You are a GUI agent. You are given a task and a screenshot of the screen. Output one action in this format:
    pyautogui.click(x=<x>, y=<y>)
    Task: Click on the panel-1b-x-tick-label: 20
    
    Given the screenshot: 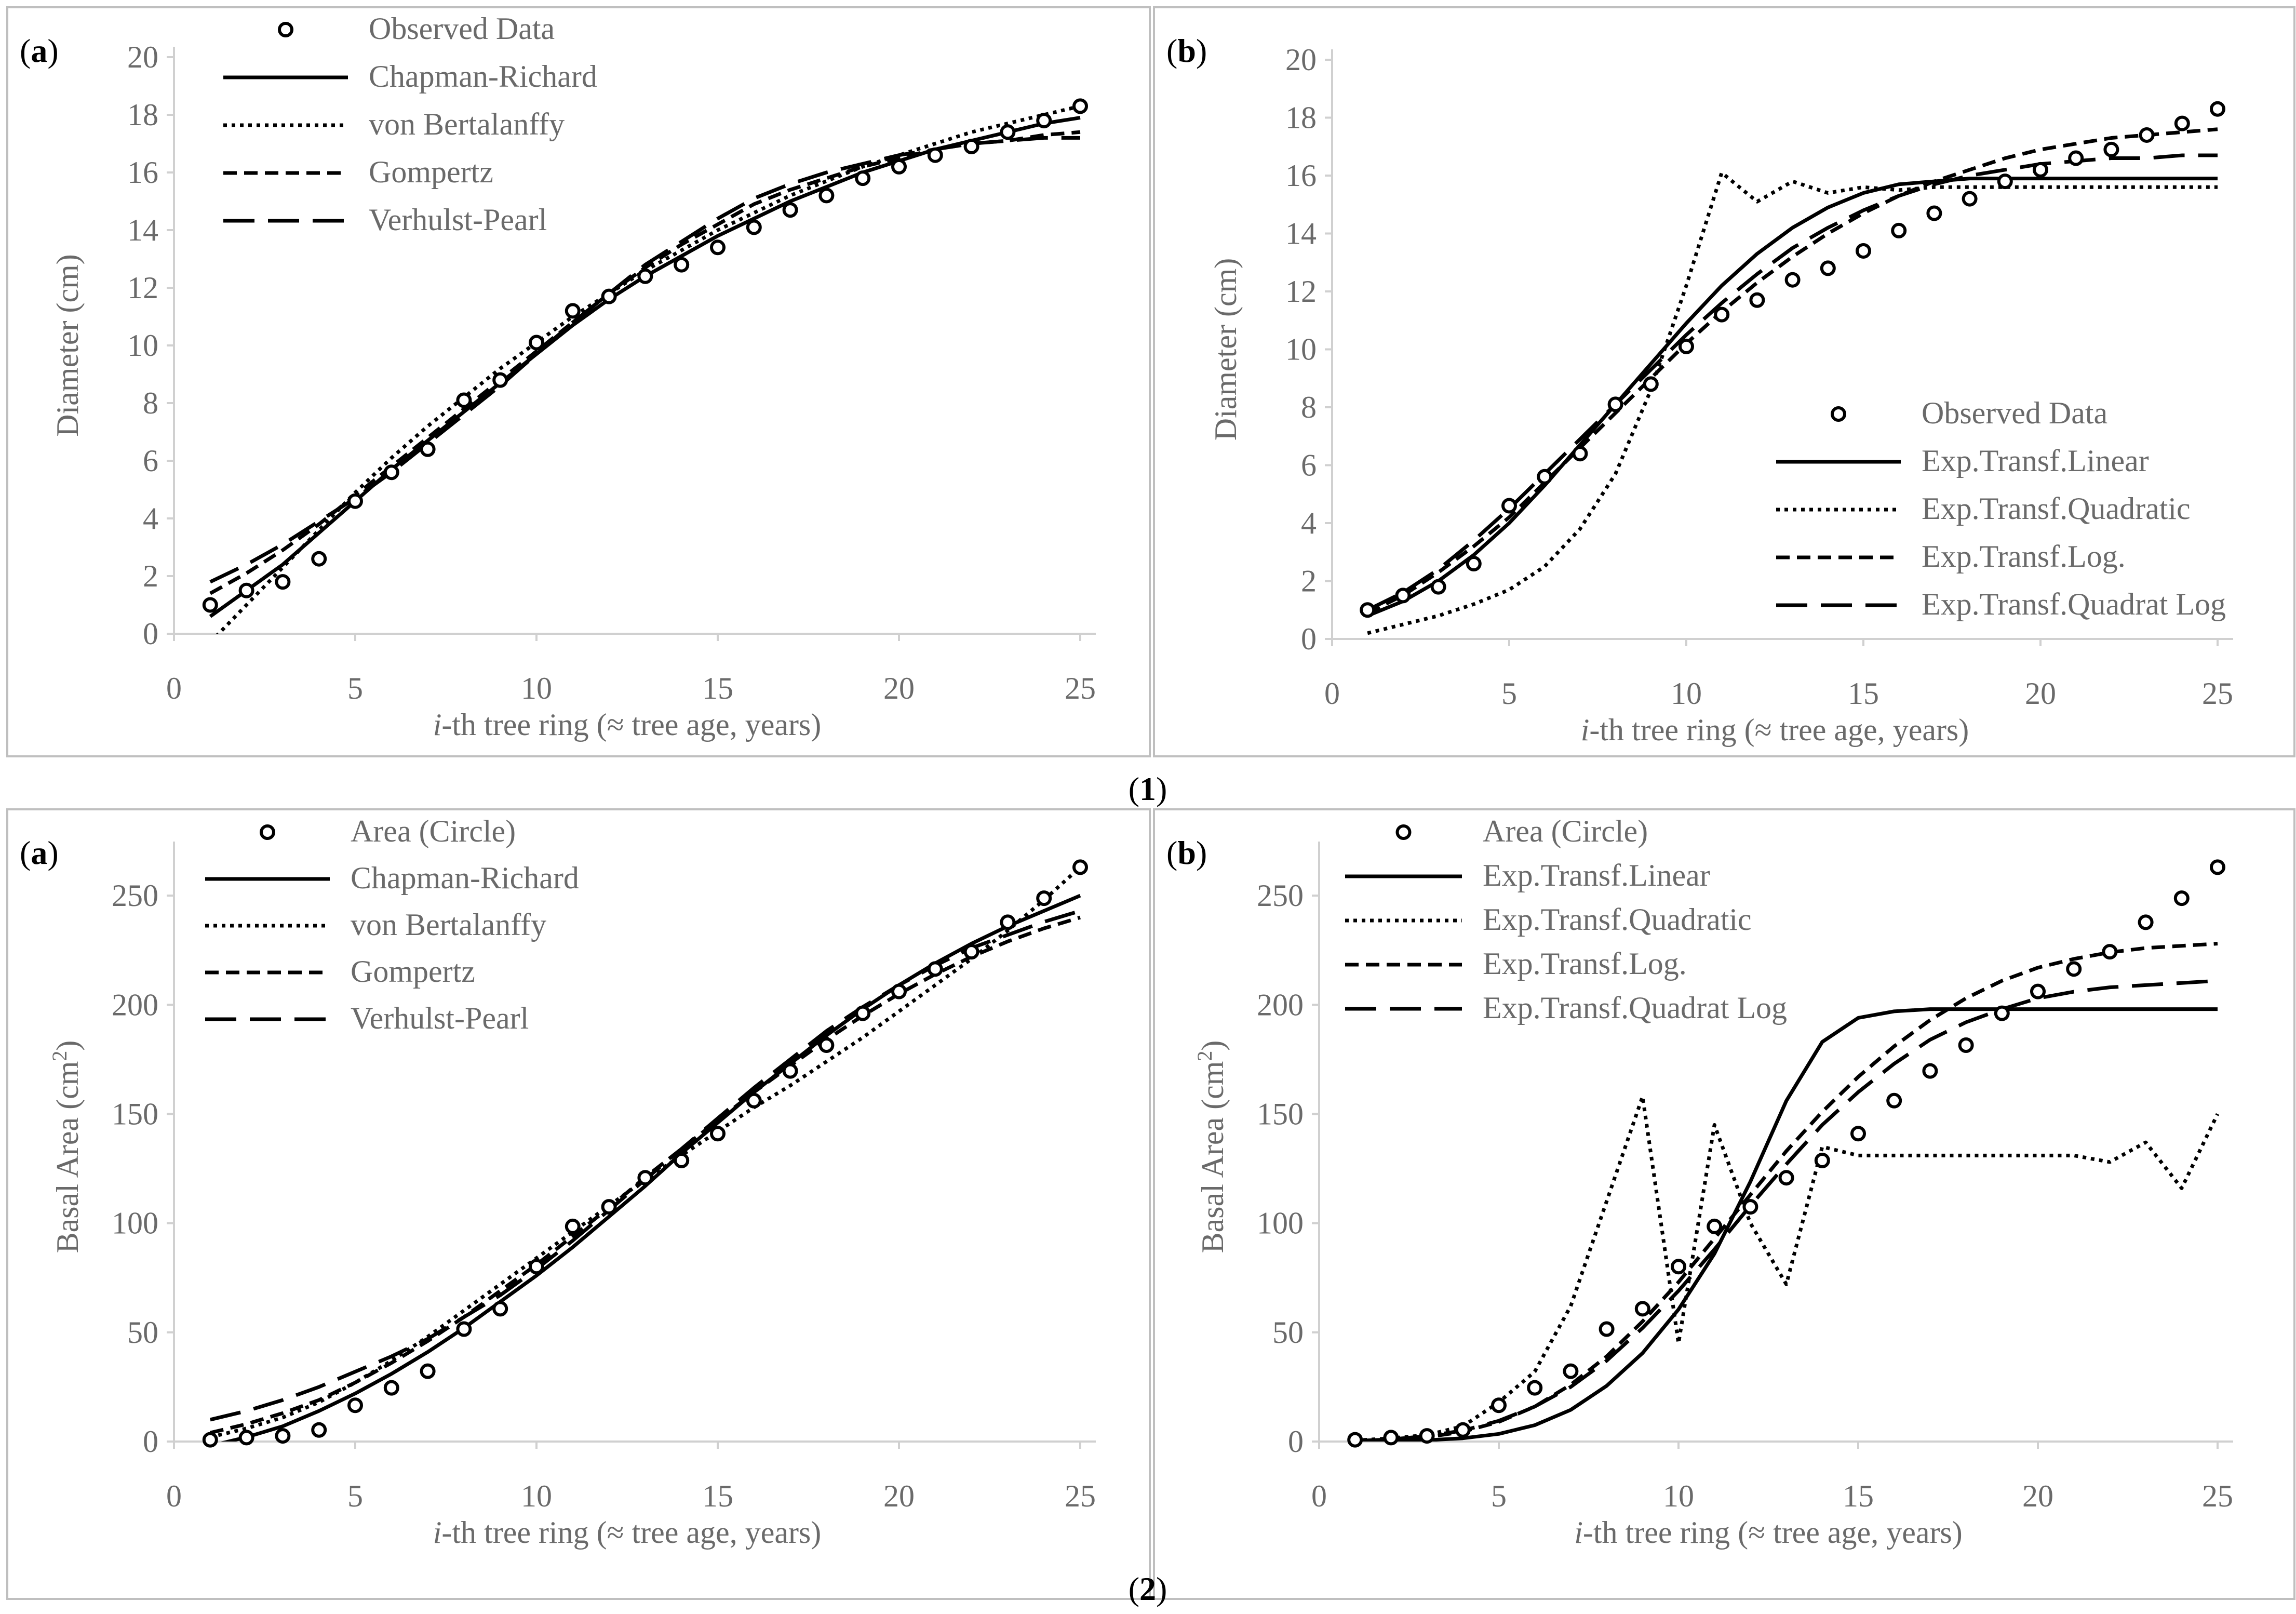 What is the action you would take?
    pyautogui.click(x=2040, y=693)
    